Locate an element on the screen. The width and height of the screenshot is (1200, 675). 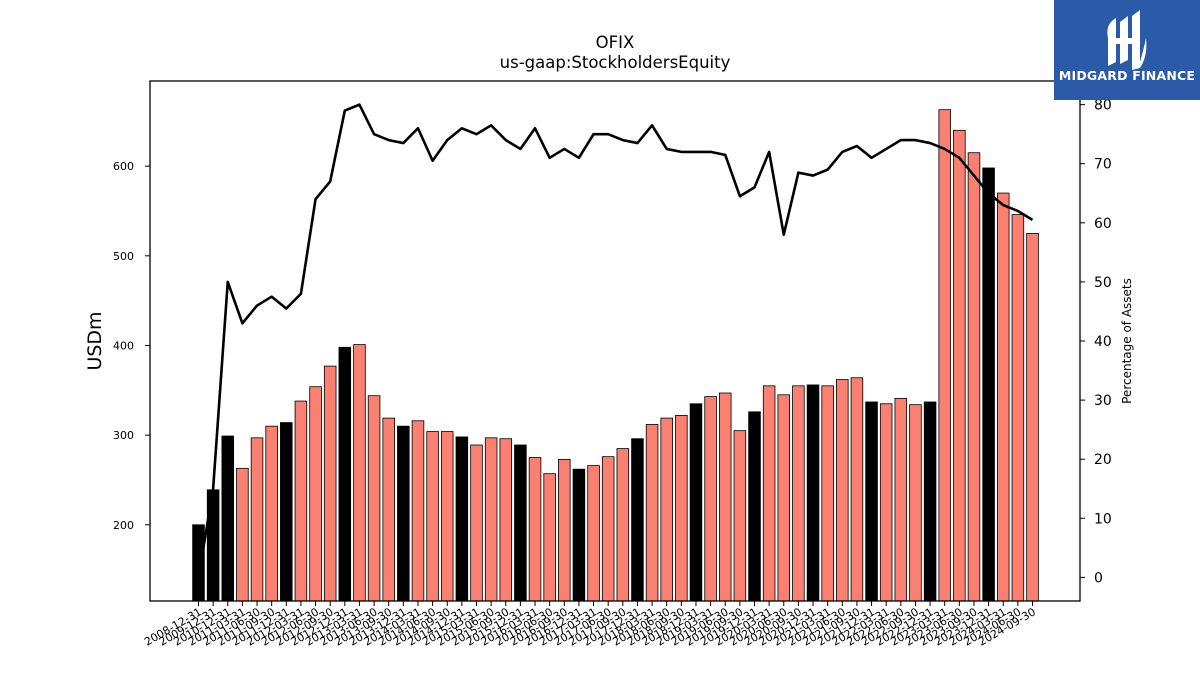
logo-text: MIDGARD FINANCE is located at coordinates (1127, 75).